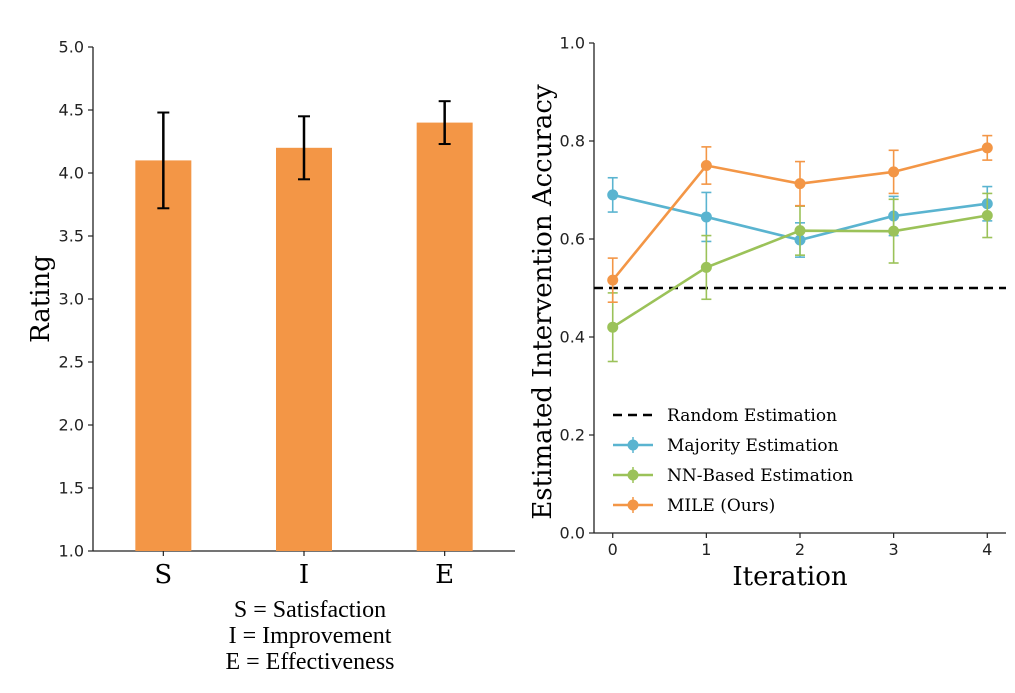 This screenshot has width=1015, height=693. What do you see at coordinates (444, 336) in the screenshot?
I see `bar-E` at bounding box center [444, 336].